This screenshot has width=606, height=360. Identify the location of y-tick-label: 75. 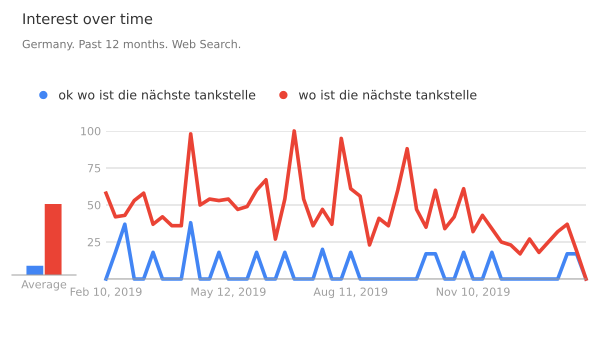
(94, 168).